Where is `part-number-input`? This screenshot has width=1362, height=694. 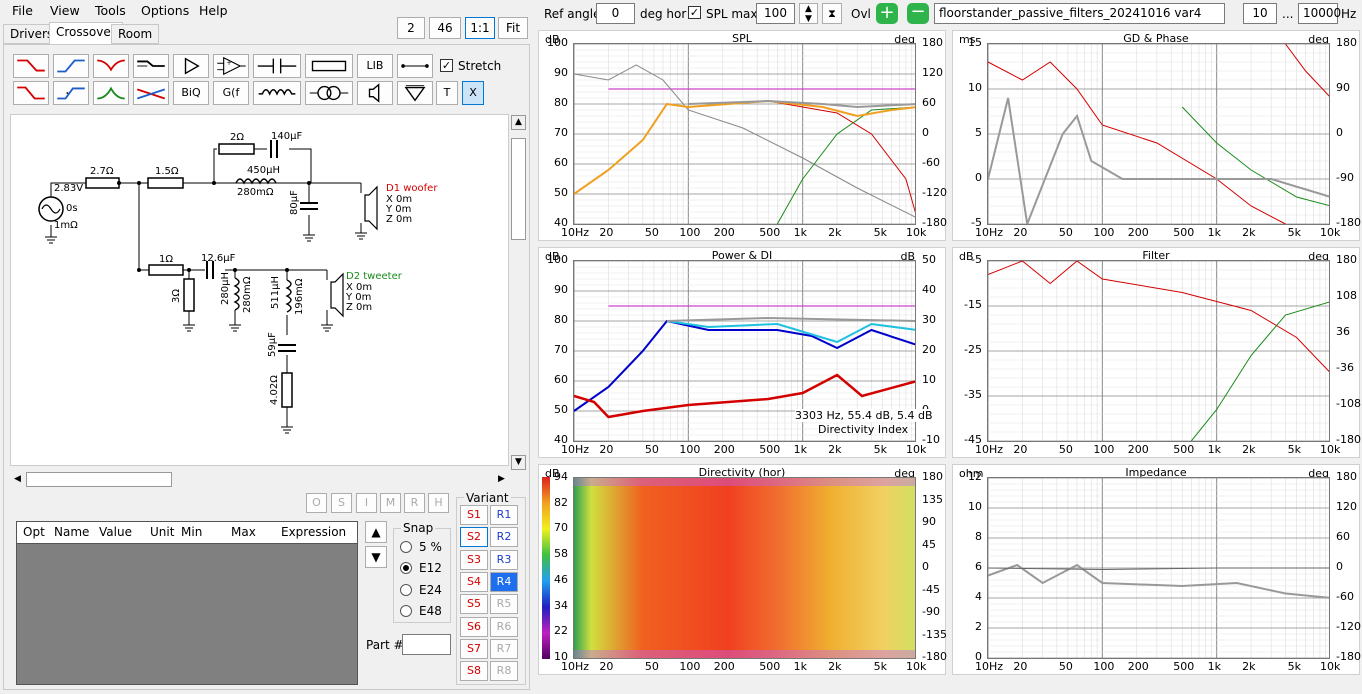
part-number-input is located at coordinates (426, 644).